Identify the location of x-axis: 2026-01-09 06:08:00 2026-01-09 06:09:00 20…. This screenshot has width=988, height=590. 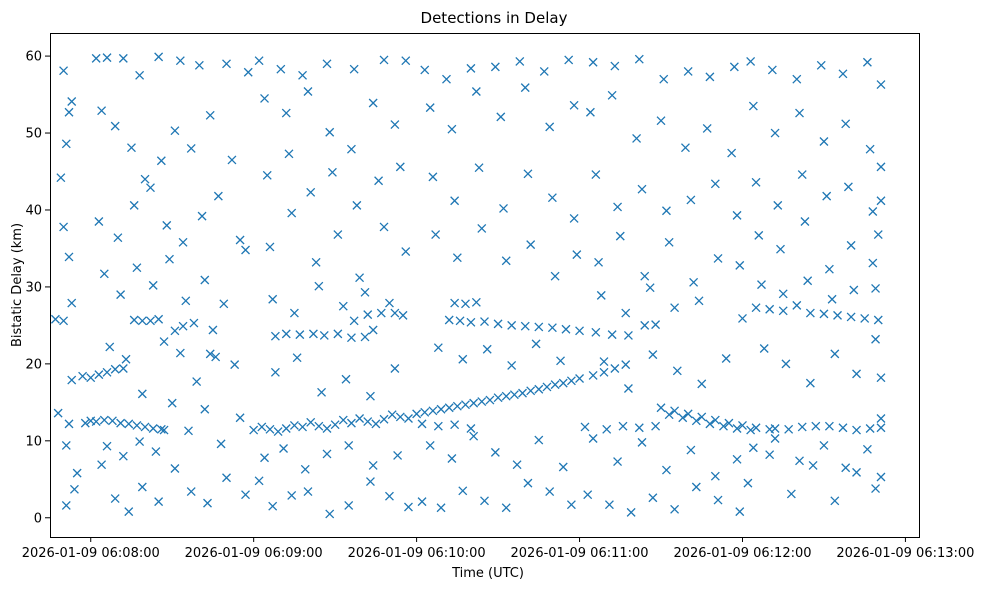
(498, 549).